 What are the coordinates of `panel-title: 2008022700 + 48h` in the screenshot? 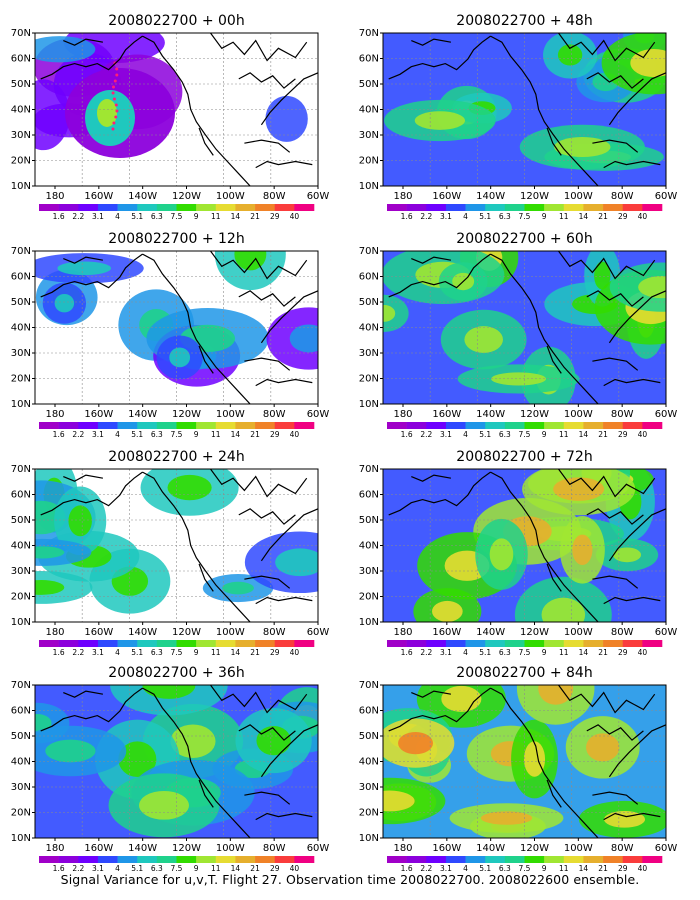 It's located at (524, 21).